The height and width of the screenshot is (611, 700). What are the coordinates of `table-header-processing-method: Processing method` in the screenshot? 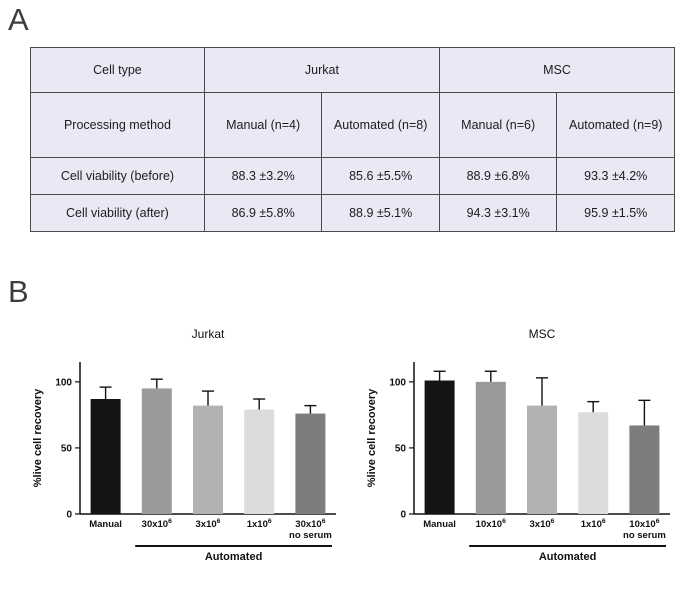 It's located at (117, 125).